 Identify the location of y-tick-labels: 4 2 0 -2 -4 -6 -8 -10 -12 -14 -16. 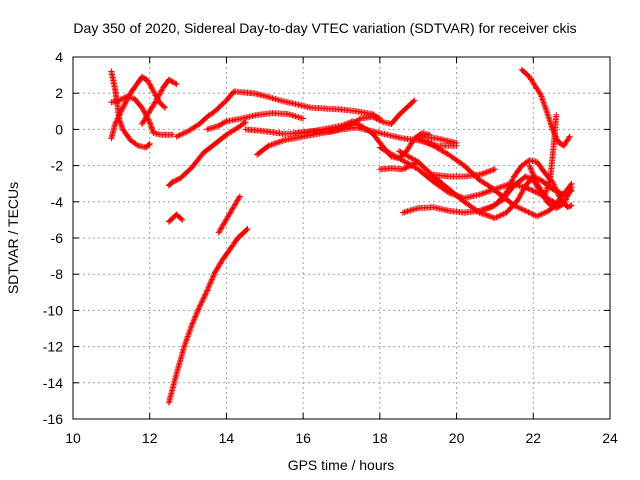
(53, 238).